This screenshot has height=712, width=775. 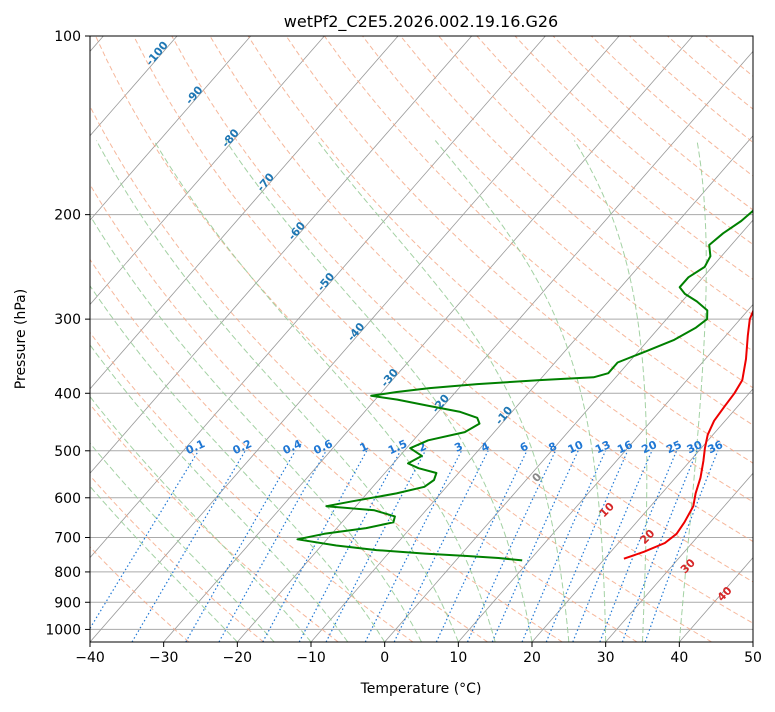 I want to click on mixing-ratio-label: 1, so click(x=364, y=447).